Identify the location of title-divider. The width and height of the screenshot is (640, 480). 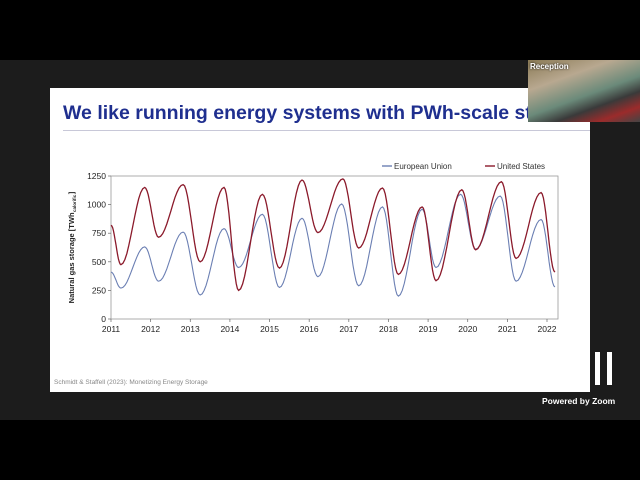
(326, 130).